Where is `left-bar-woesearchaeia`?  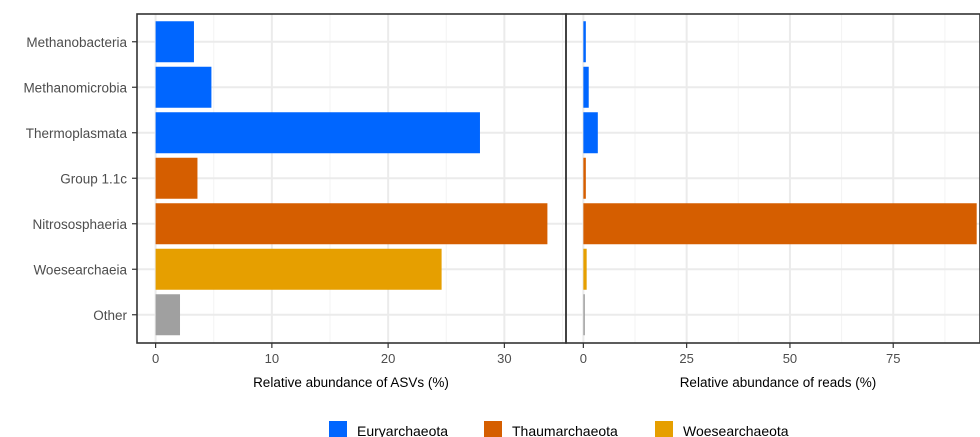
left-bar-woesearchaeia is located at coordinates (298, 269).